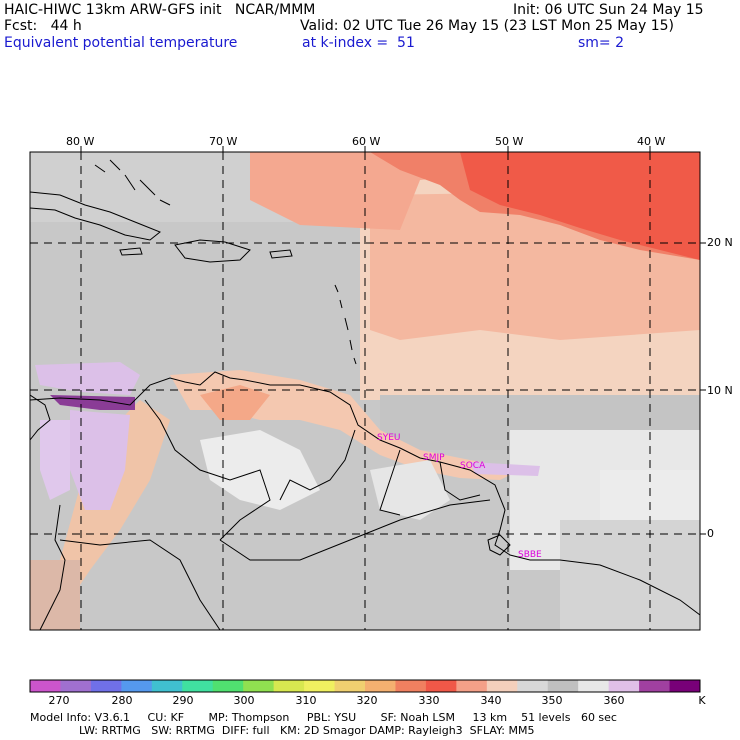 The width and height of the screenshot is (740, 740). Describe the element at coordinates (317, 465) in the screenshot. I see `border-venezuela-guyana` at that location.